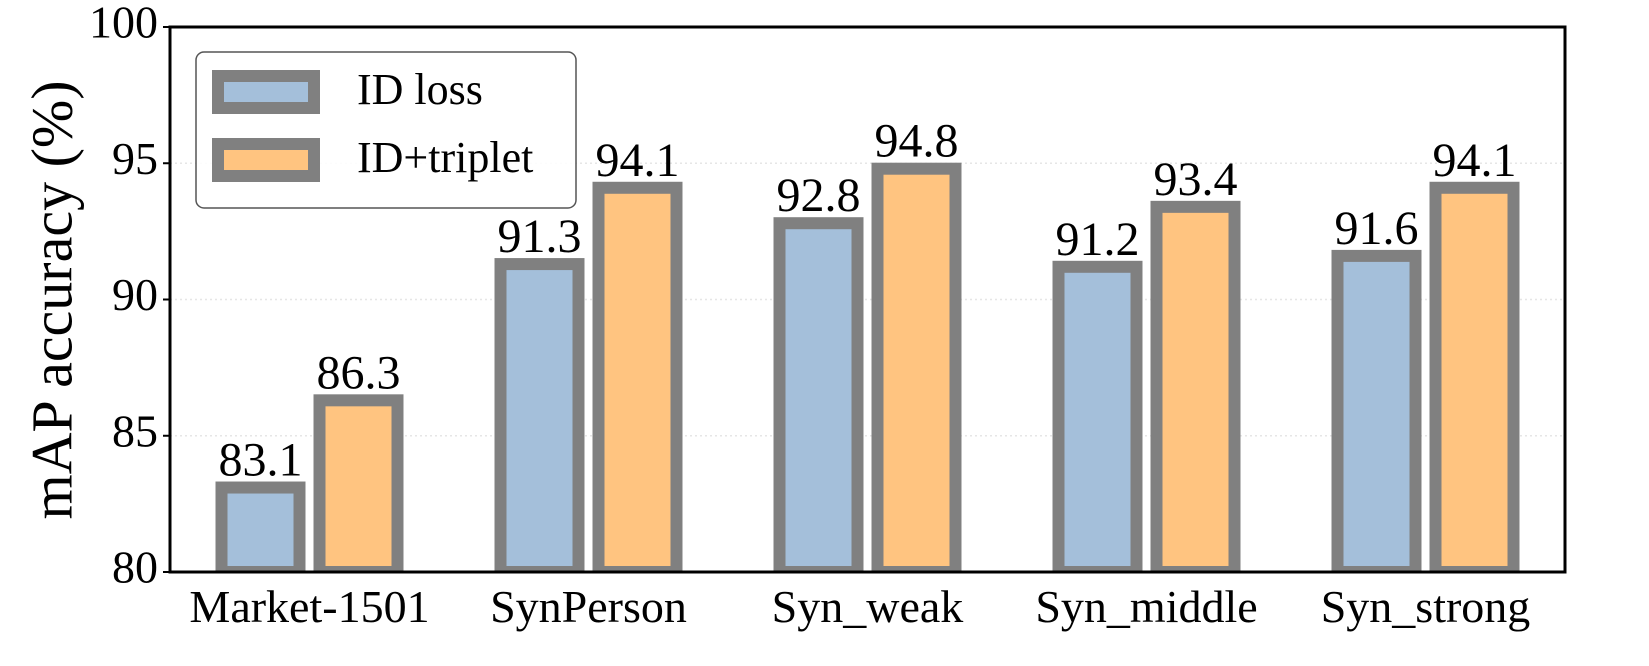  I want to click on data-label: 92.8, so click(819, 195).